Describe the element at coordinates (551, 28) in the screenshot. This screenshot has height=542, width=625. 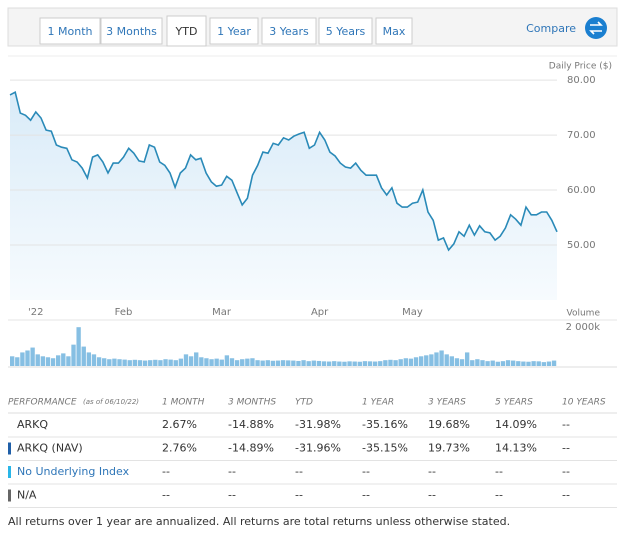
I see `compare-label: Compare` at that location.